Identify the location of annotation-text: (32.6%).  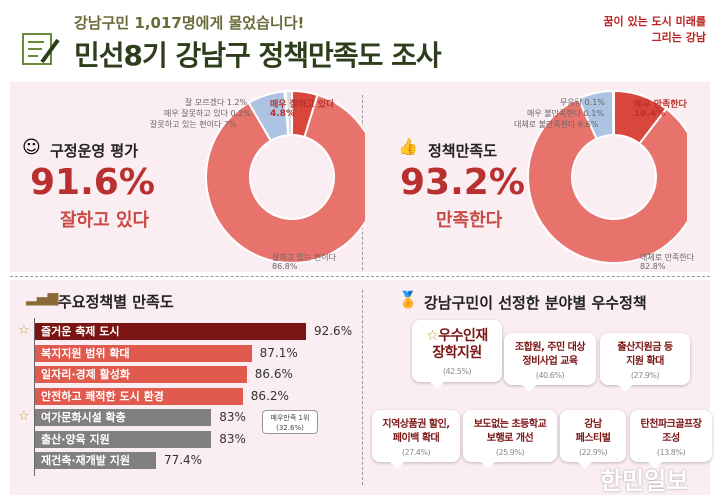
(290, 428).